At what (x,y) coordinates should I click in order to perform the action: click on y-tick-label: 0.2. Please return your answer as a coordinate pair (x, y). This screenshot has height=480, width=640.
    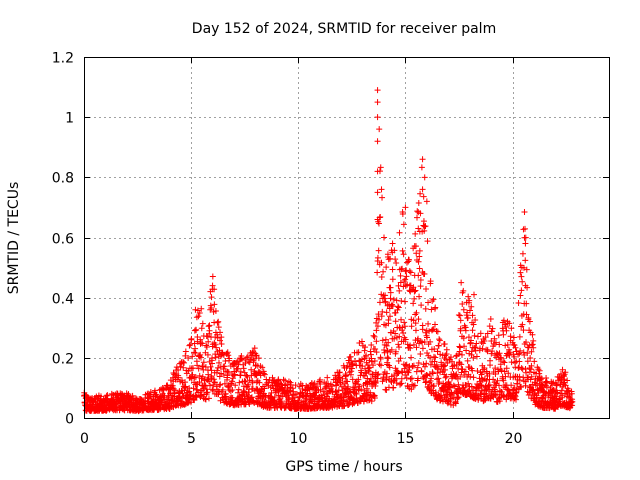
    Looking at the image, I should click on (63, 360).